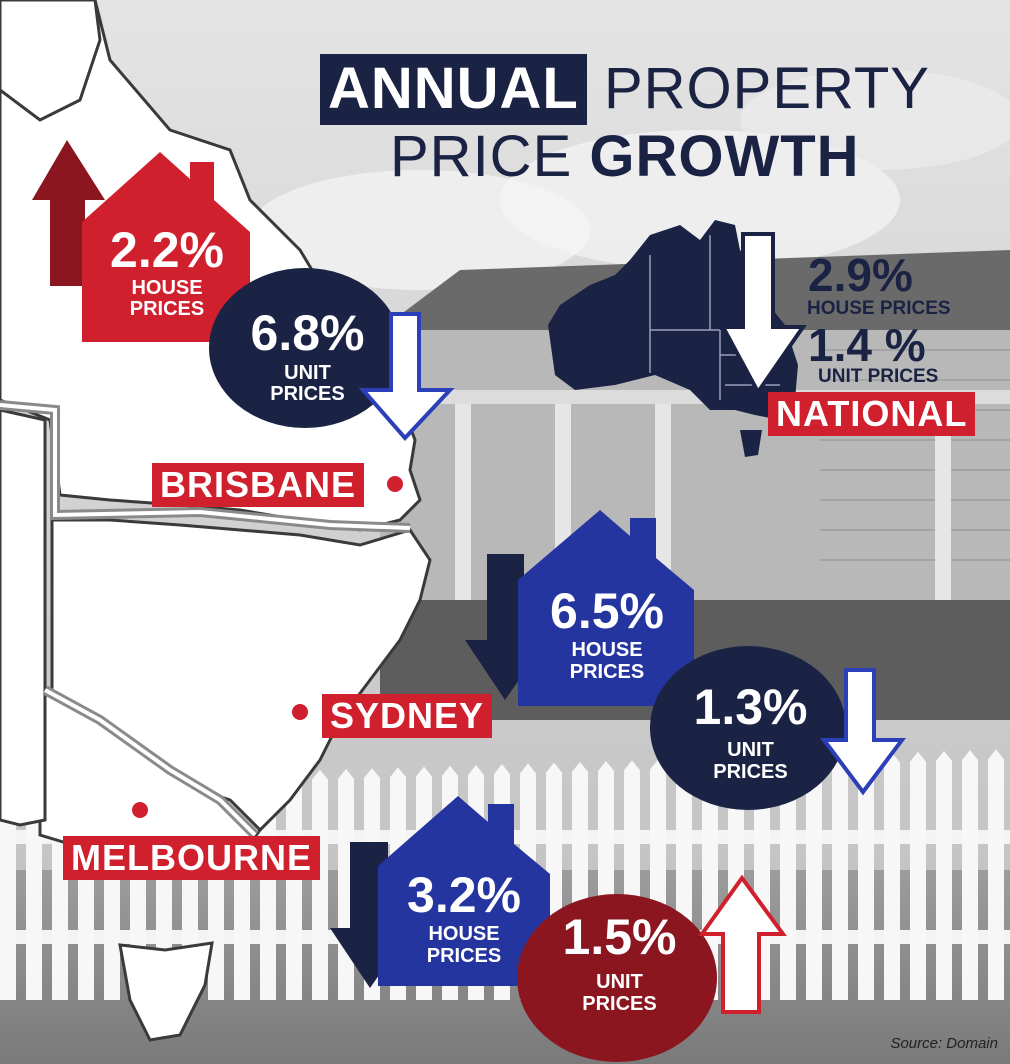 This screenshot has height=1064, width=1010. Describe the element at coordinates (619, 1004) in the screenshot. I see `melbourne-unit-label-2: PRICES` at that location.